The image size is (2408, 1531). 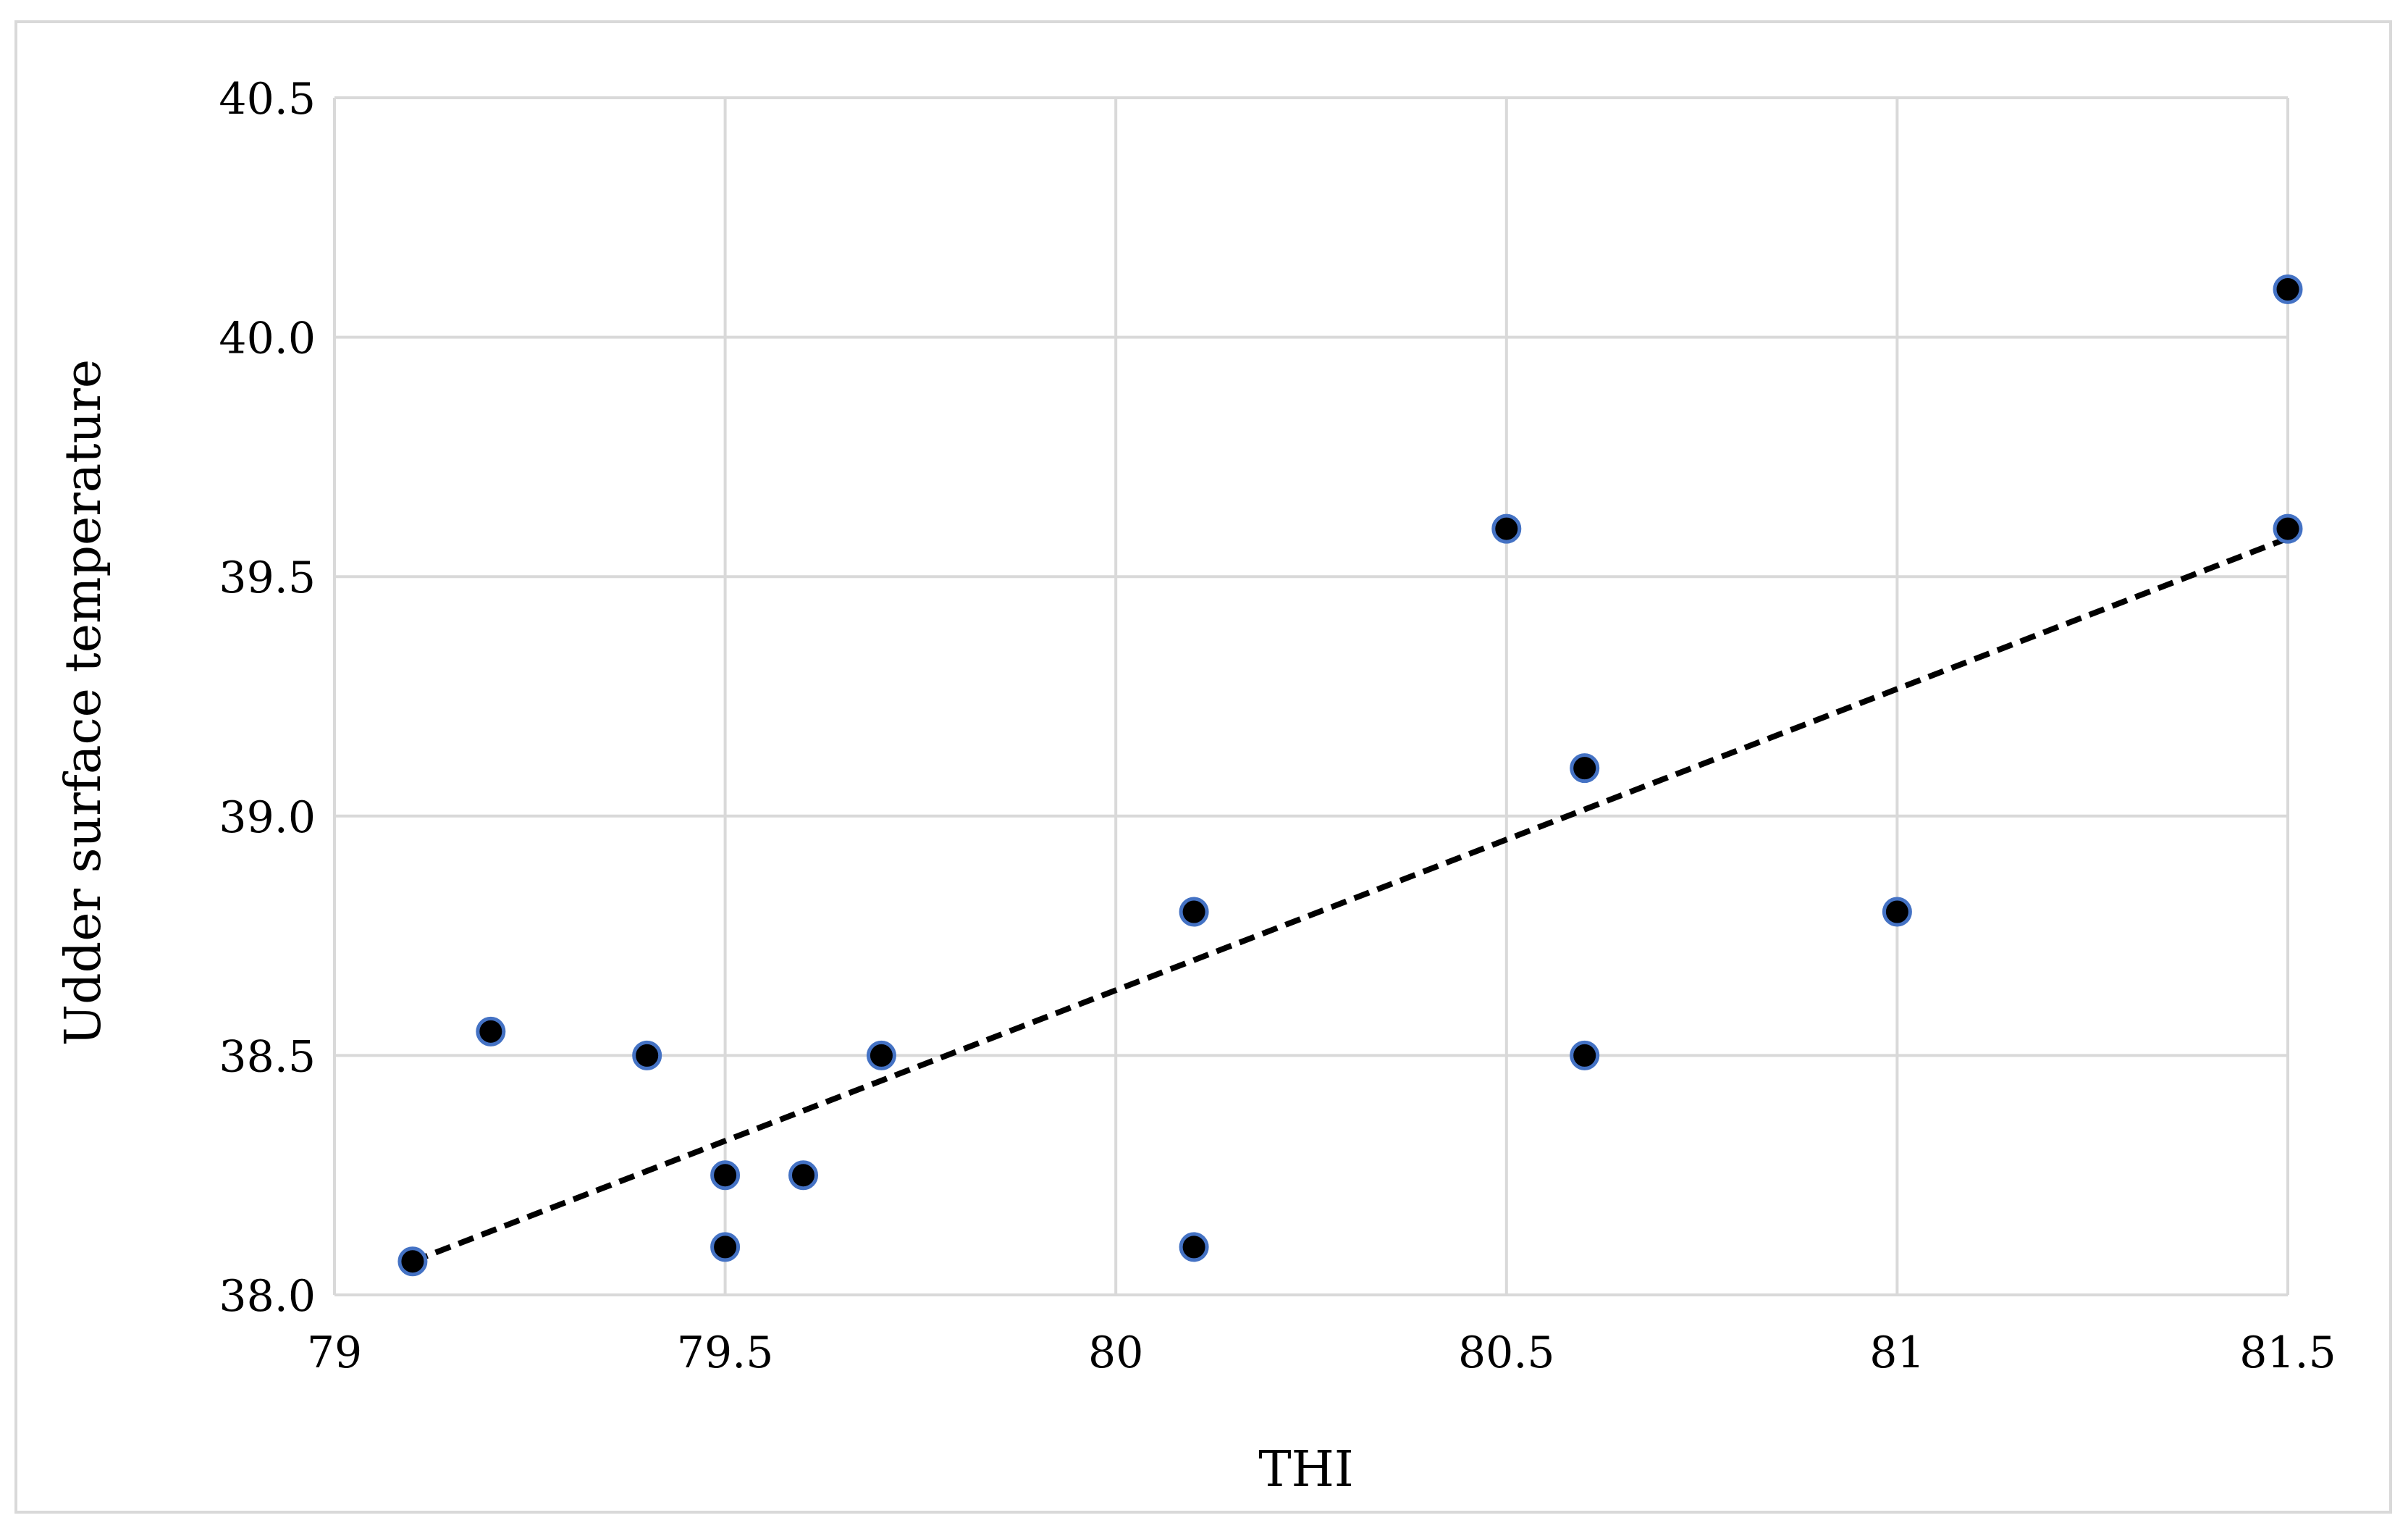 What do you see at coordinates (267, 1296) in the screenshot?
I see `y-tick-label: 38.0` at bounding box center [267, 1296].